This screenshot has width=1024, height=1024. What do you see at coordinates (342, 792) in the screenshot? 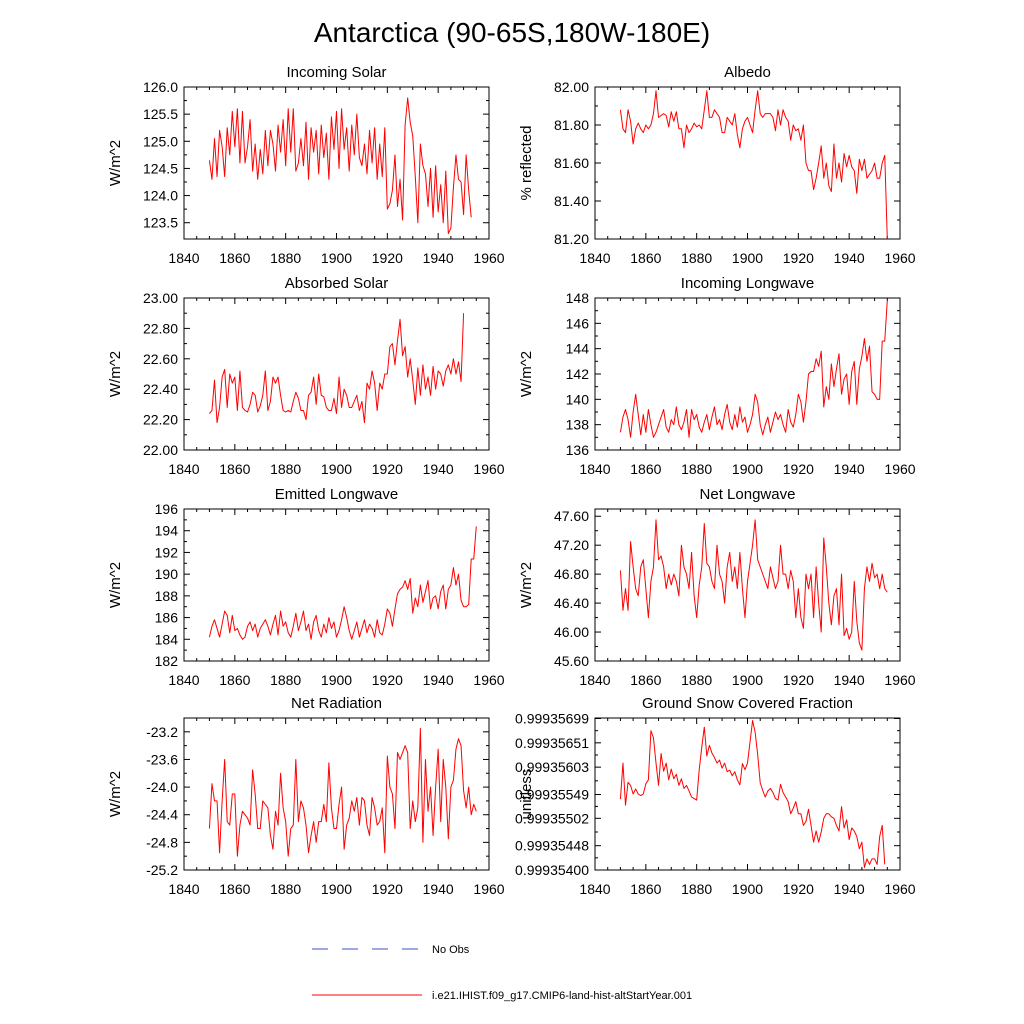
I see `net-radiation-series-line` at bounding box center [342, 792].